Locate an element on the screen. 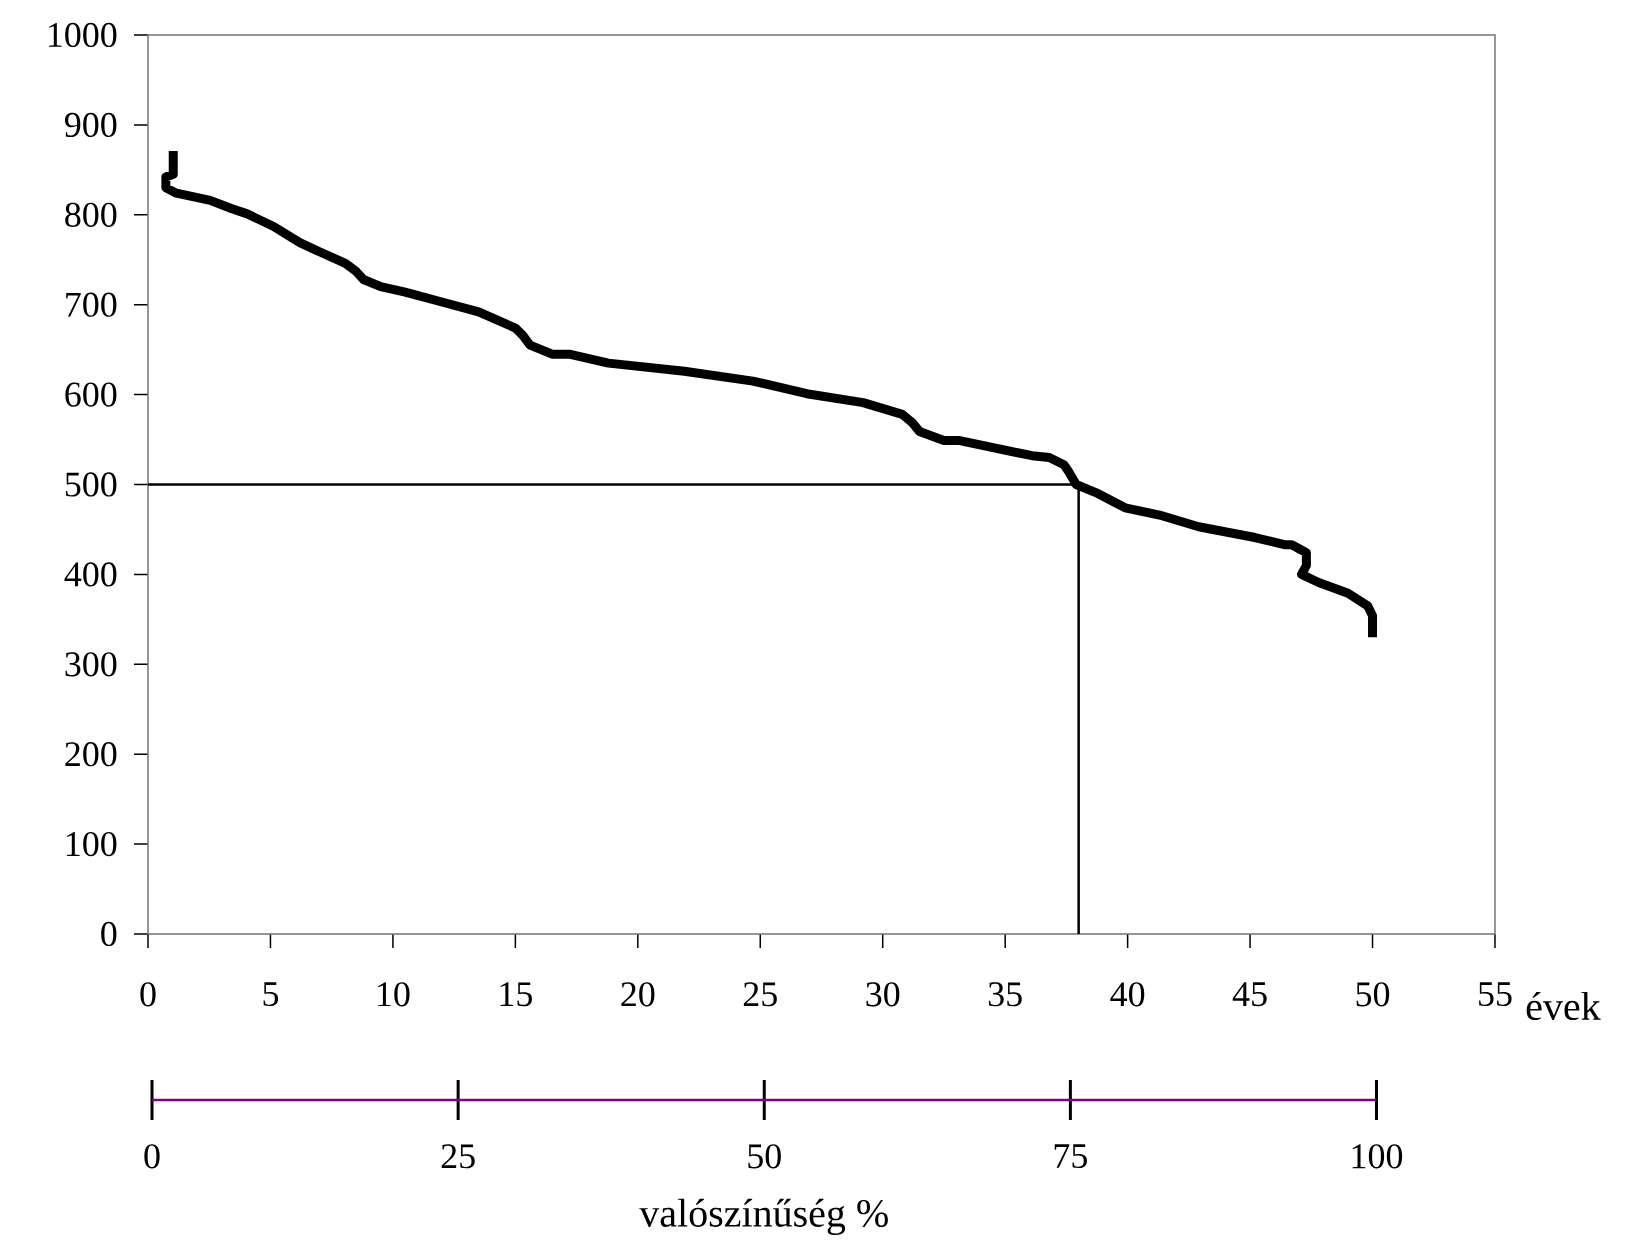 The height and width of the screenshot is (1252, 1647). x2-tick-label: 25 is located at coordinates (458, 1156).